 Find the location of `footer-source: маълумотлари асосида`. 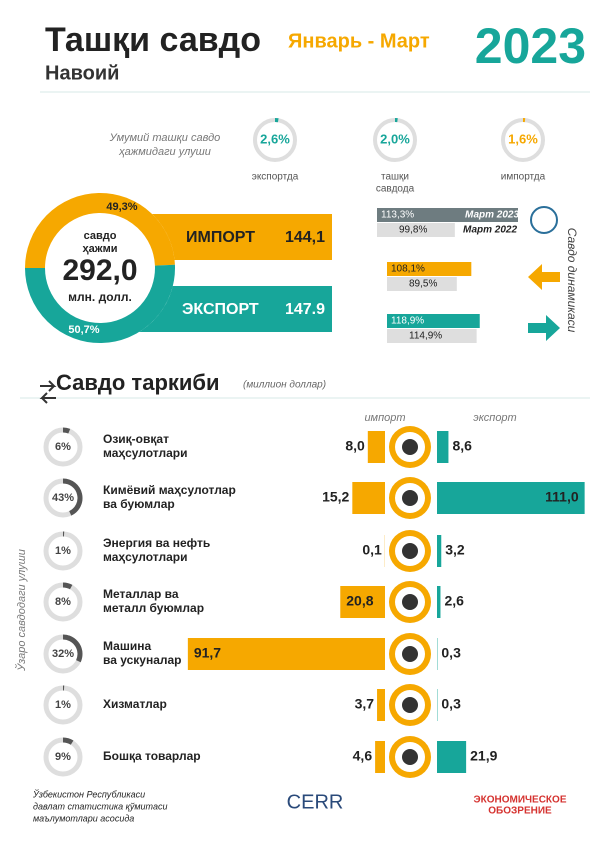

footer-source: маълумотлари асосида is located at coordinates (83, 818).